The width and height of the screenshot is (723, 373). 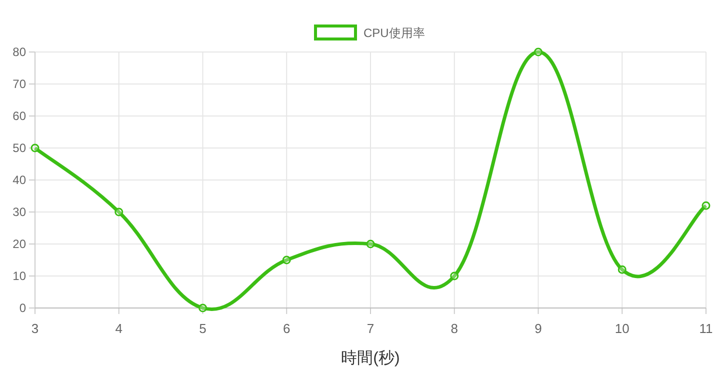 What do you see at coordinates (118, 328) in the screenshot?
I see `x-tick-label: 4` at bounding box center [118, 328].